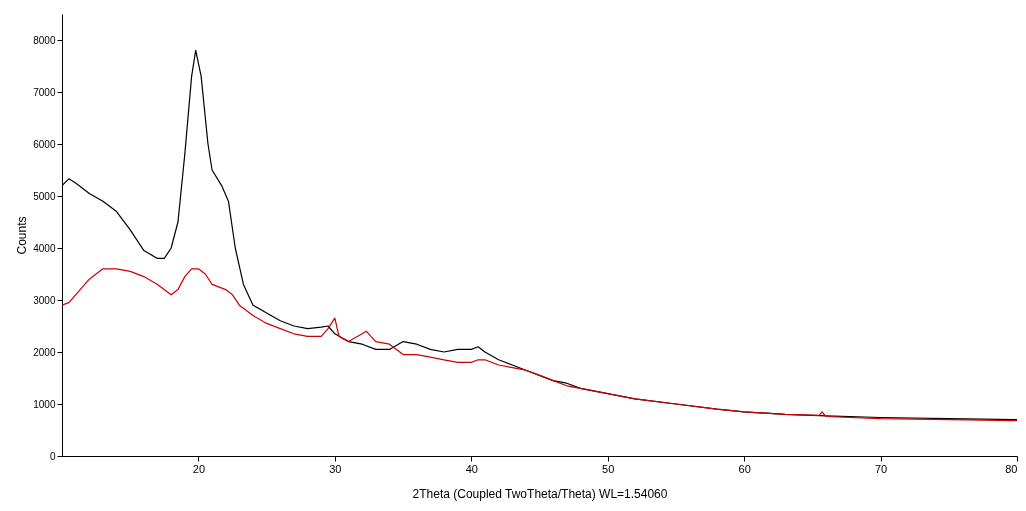  I want to click on y-tick-label: 8000, so click(44, 40).